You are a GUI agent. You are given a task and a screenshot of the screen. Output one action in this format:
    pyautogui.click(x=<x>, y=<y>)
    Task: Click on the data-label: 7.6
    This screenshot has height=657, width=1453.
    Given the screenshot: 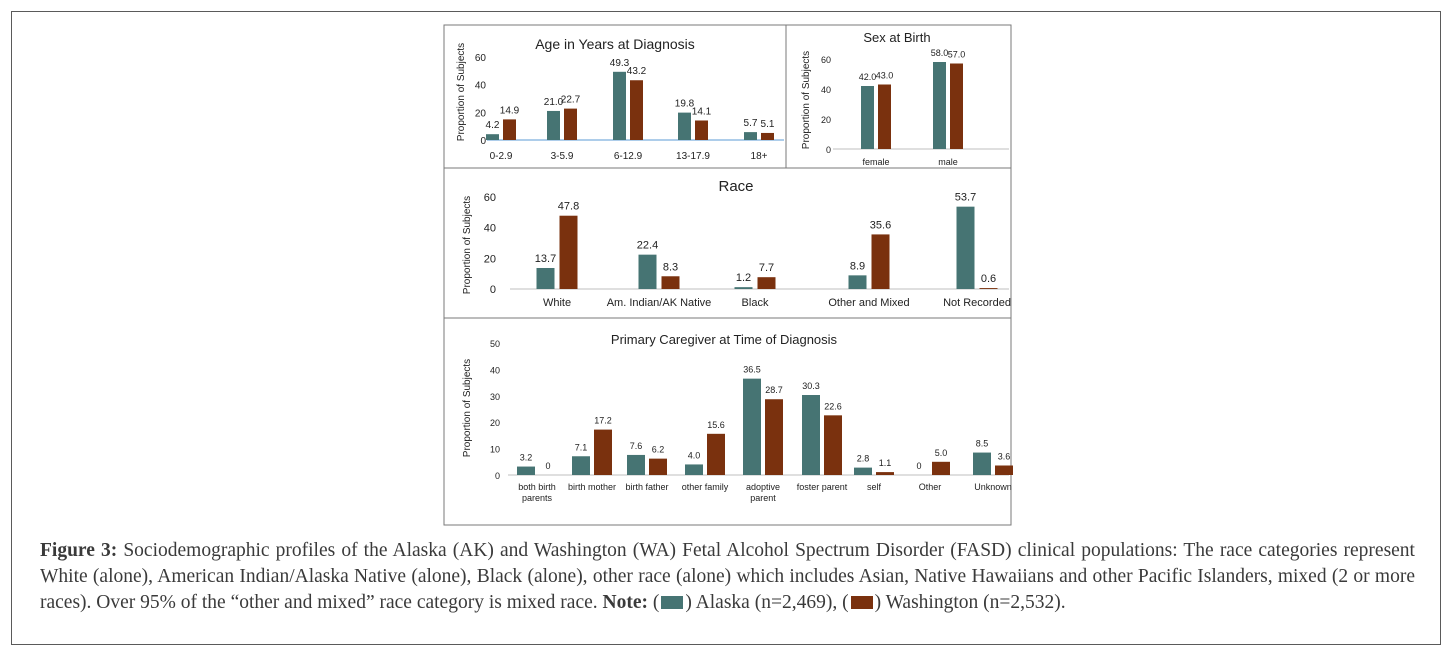 What is the action you would take?
    pyautogui.click(x=636, y=446)
    